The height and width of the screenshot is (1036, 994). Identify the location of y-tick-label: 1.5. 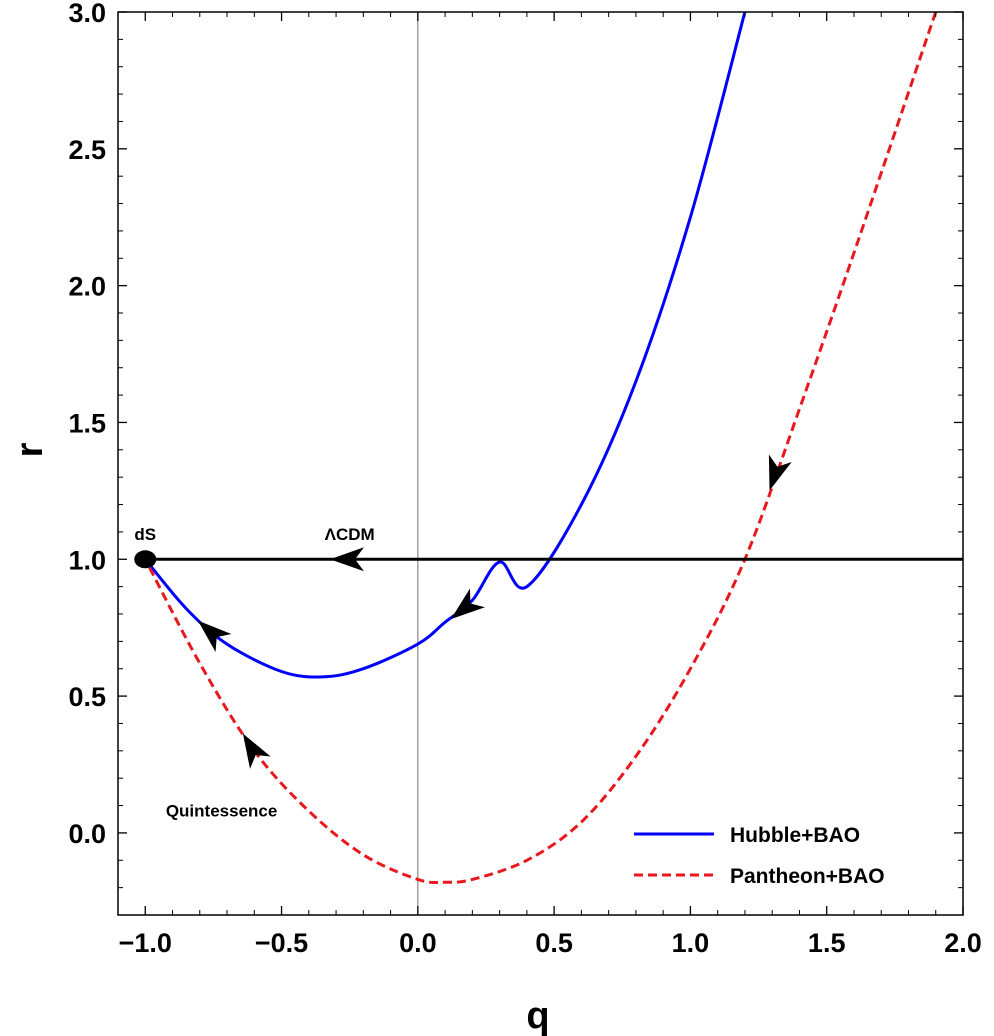
(87, 423).